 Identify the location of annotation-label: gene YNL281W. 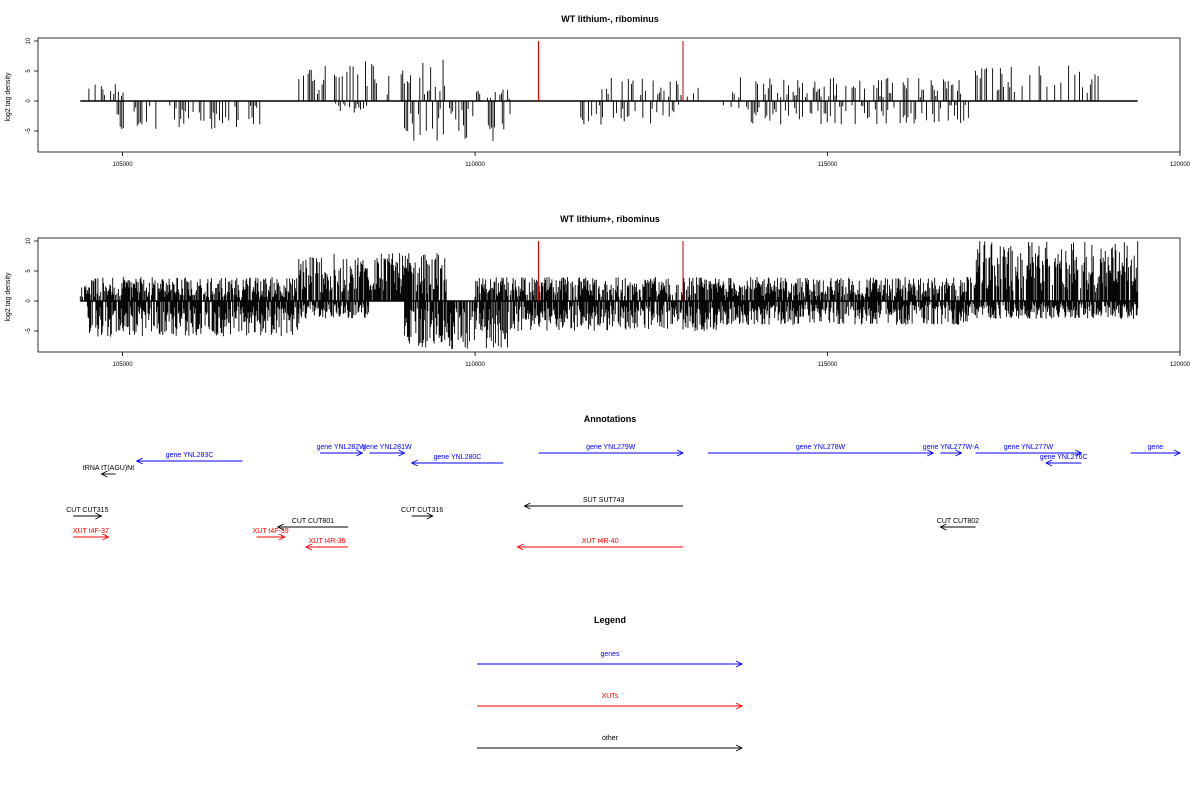
(387, 447).